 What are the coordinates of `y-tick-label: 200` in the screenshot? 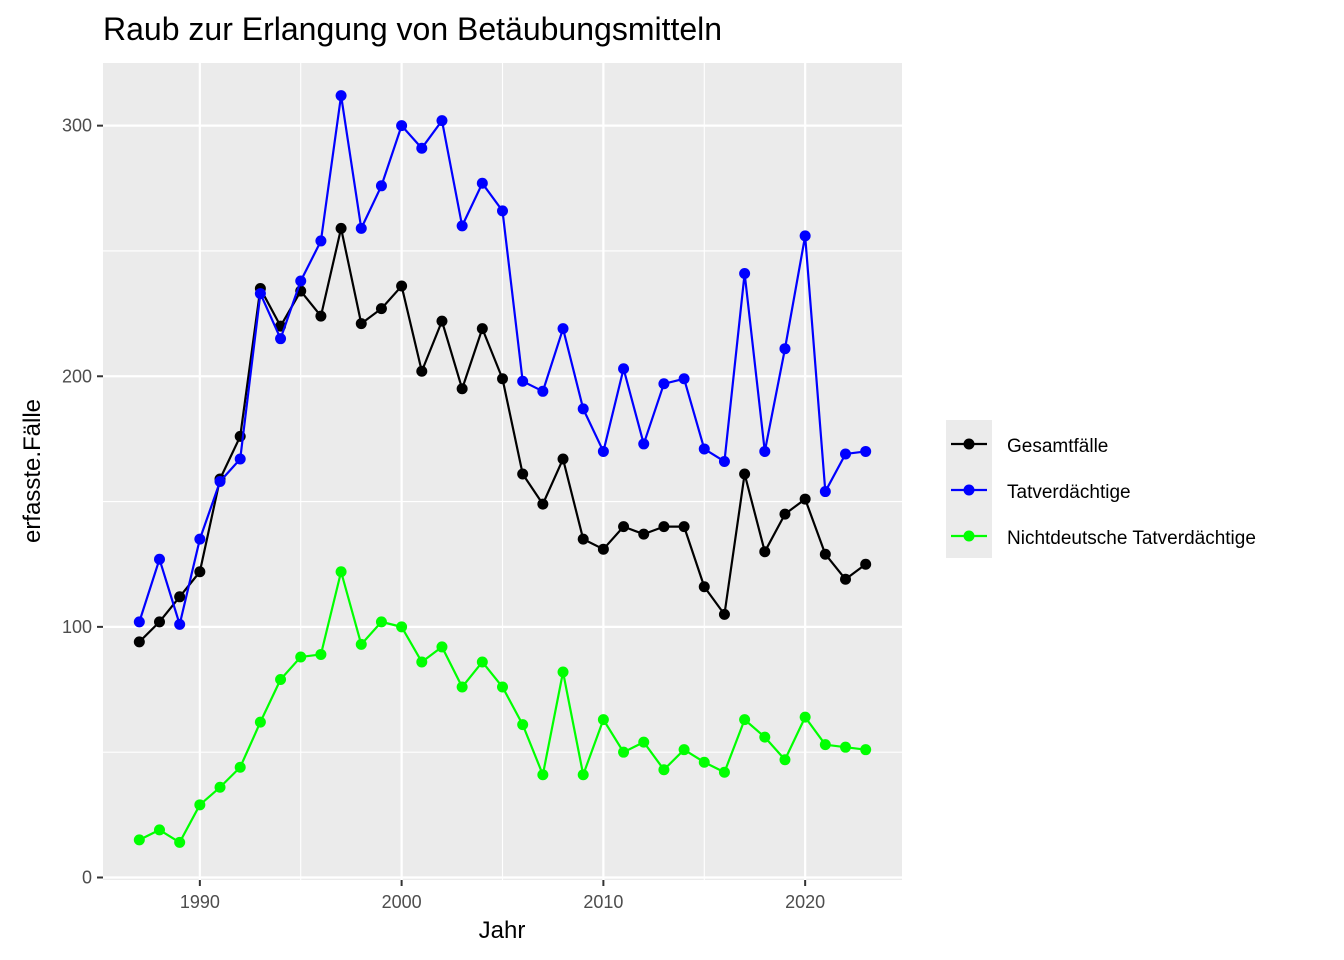 It's located at (77, 376).